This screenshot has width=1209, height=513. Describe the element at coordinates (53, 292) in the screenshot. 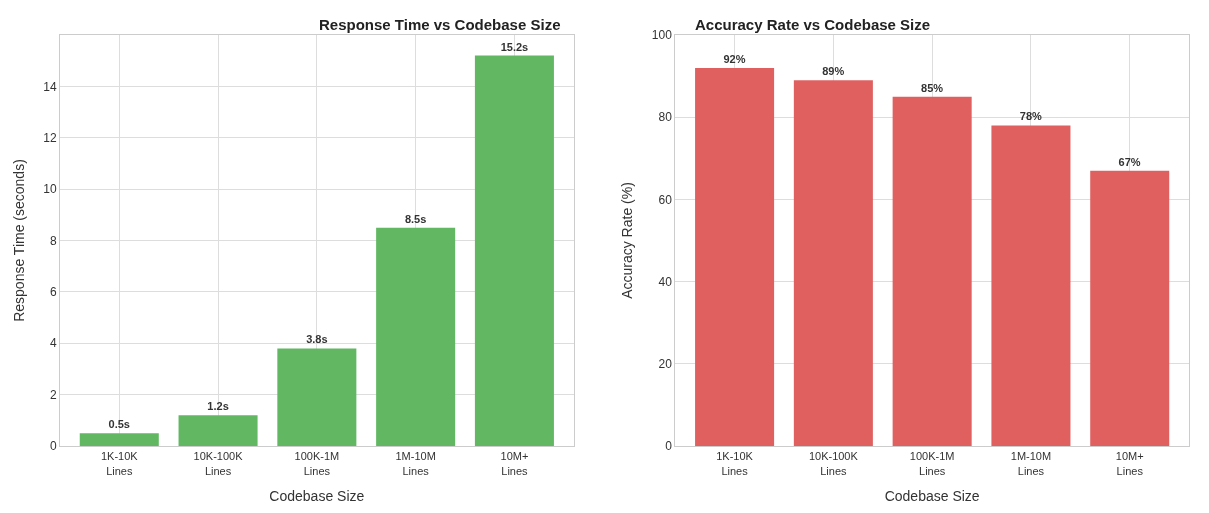

I see `y-tick-label: 6` at that location.